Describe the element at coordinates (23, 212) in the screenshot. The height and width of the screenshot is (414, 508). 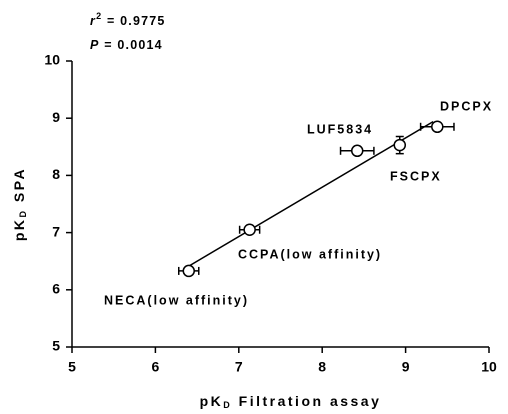
I see `y-axis-label-part: D` at that location.